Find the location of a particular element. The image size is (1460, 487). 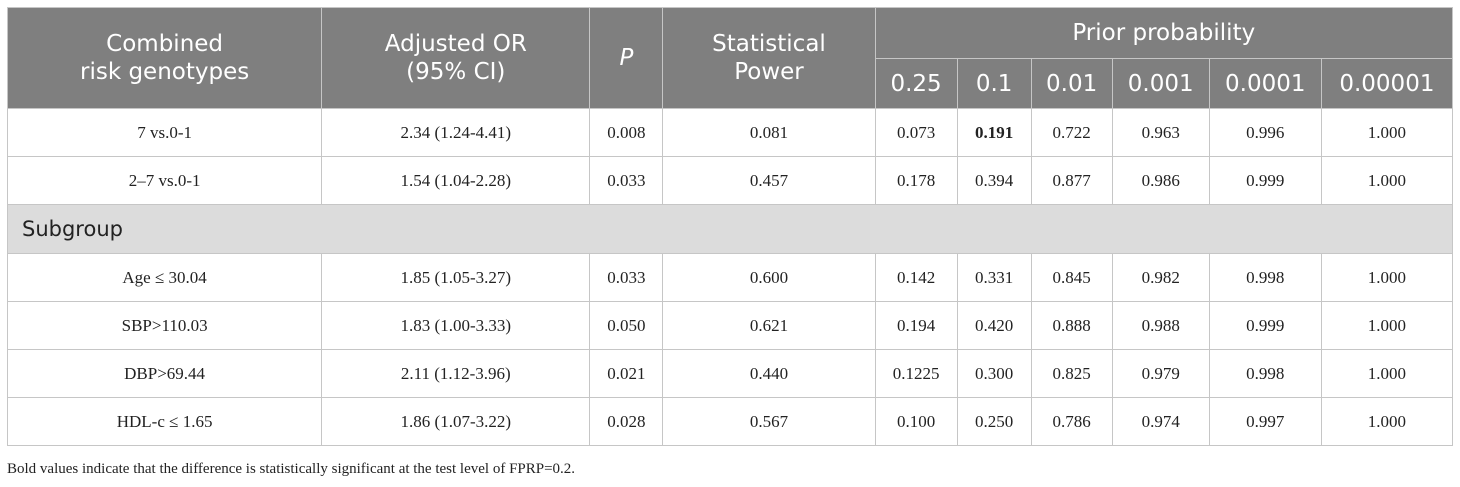

table-cell: 0.021 is located at coordinates (626, 373).